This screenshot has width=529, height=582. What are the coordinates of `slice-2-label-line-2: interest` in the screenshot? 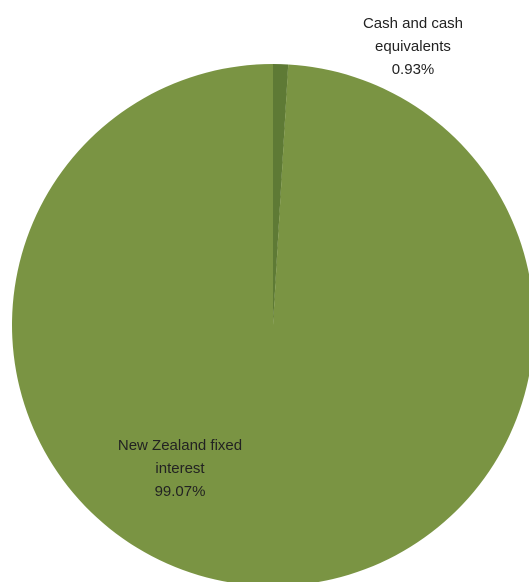 It's located at (180, 468).